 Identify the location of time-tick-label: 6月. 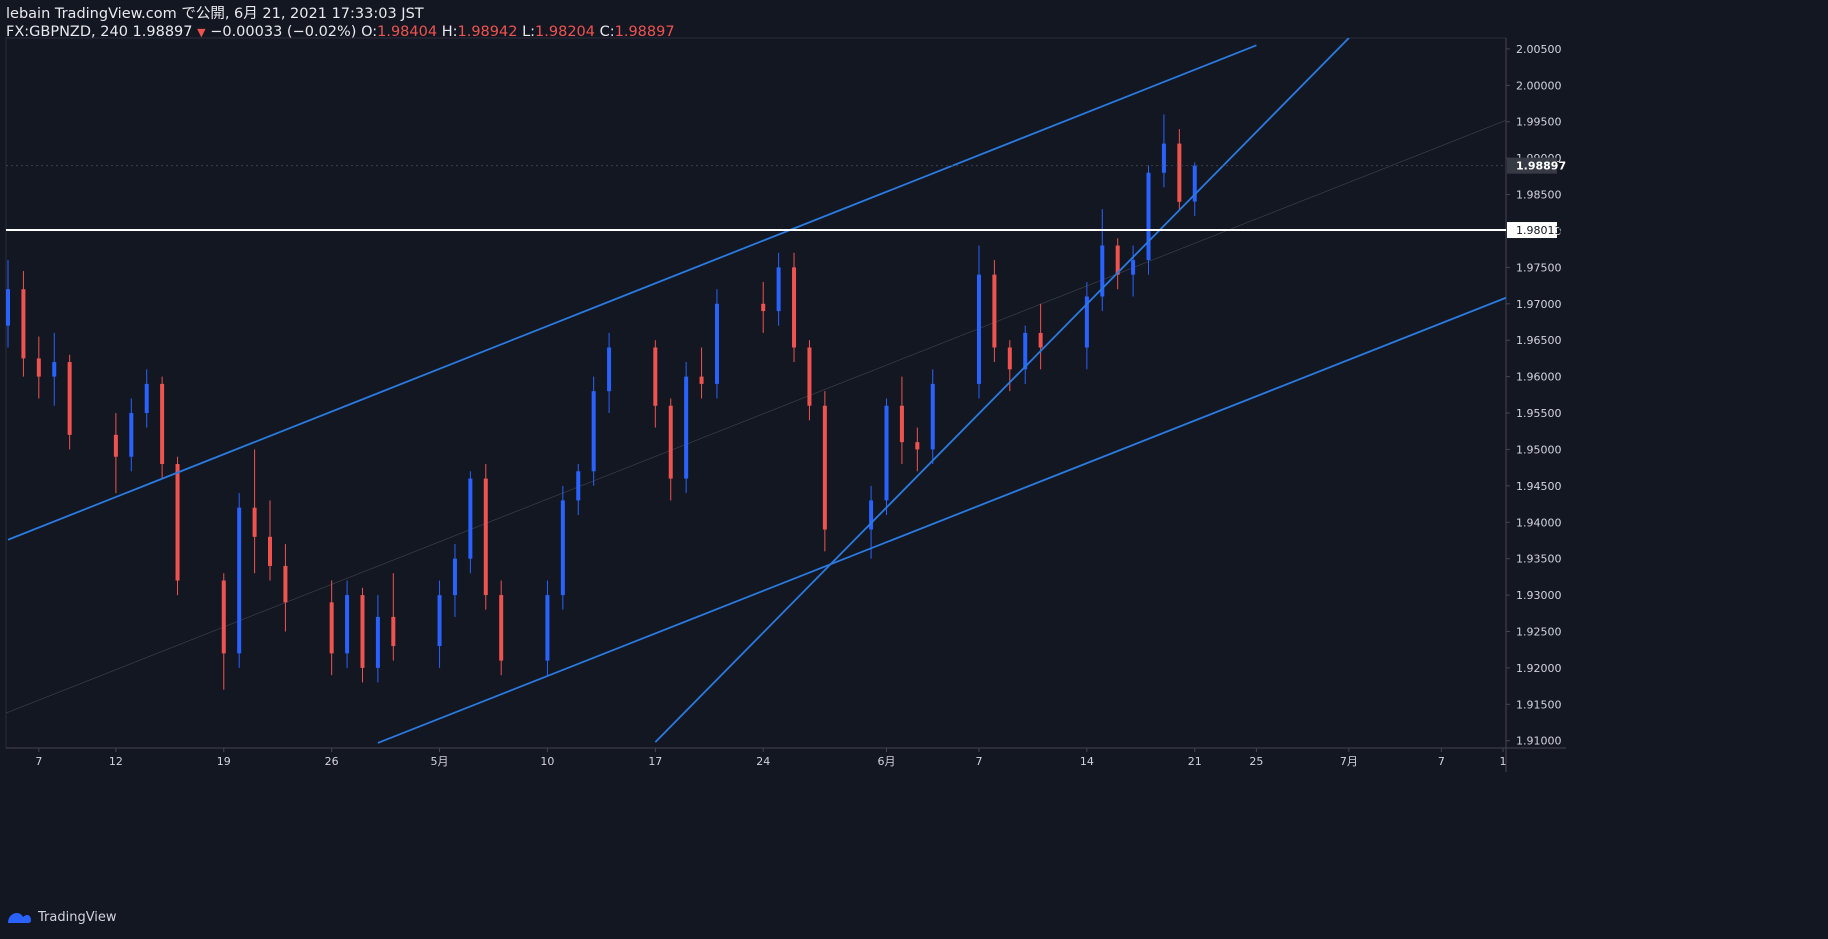
(887, 761).